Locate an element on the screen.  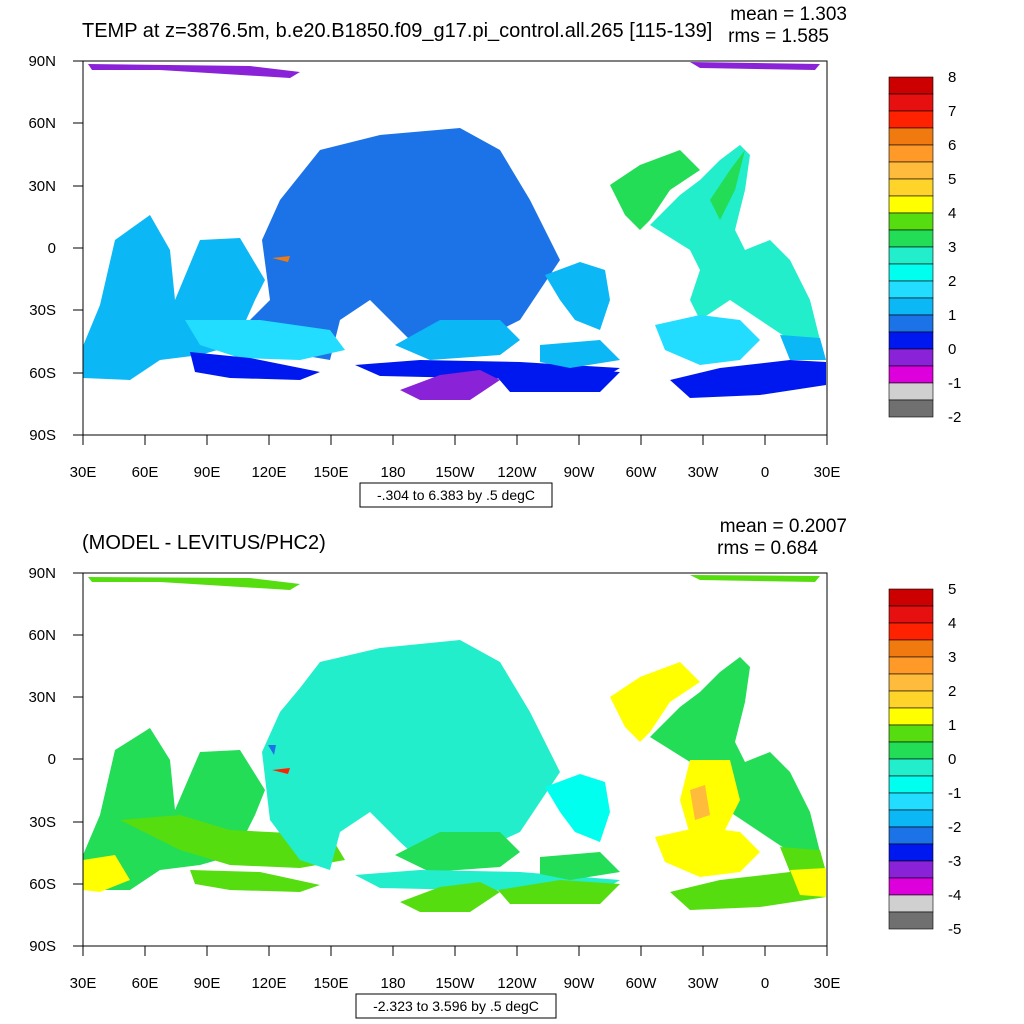
colorbar-label: 0 is located at coordinates (952, 349).